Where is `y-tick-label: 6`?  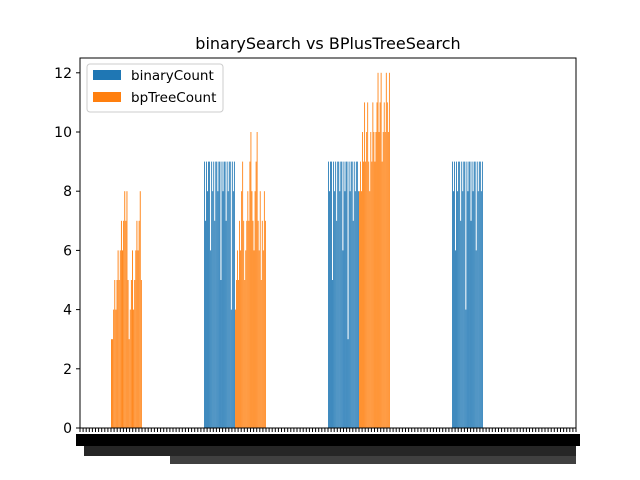
y-tick-label: 6 is located at coordinates (67, 251).